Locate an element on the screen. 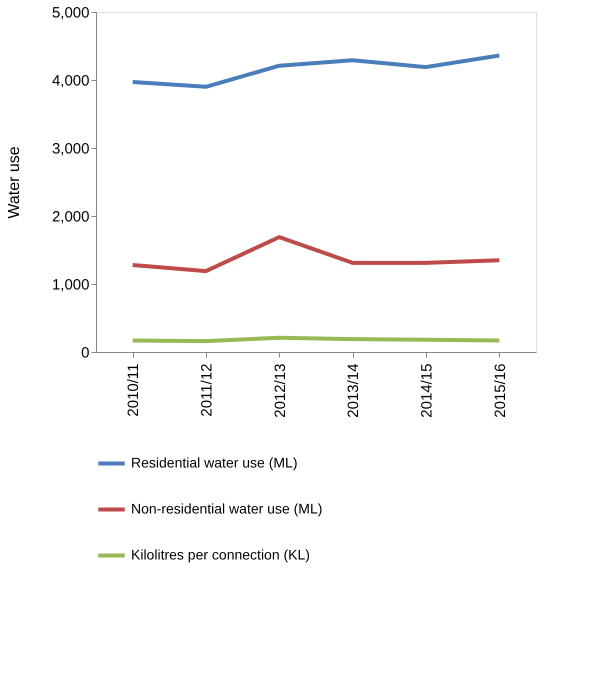  y-axis-title: Water use is located at coordinates (14, 182).